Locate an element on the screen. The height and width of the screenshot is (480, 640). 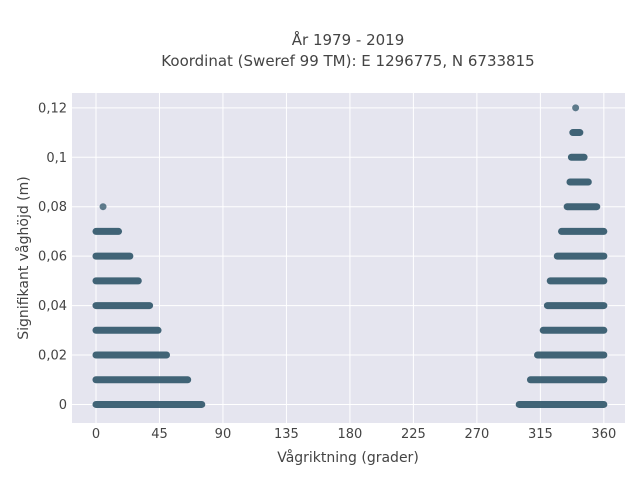
y-tick-labels: 0 0,02 0,04 0,06 0,08 0,1 0,12 is located at coordinates (52, 257).